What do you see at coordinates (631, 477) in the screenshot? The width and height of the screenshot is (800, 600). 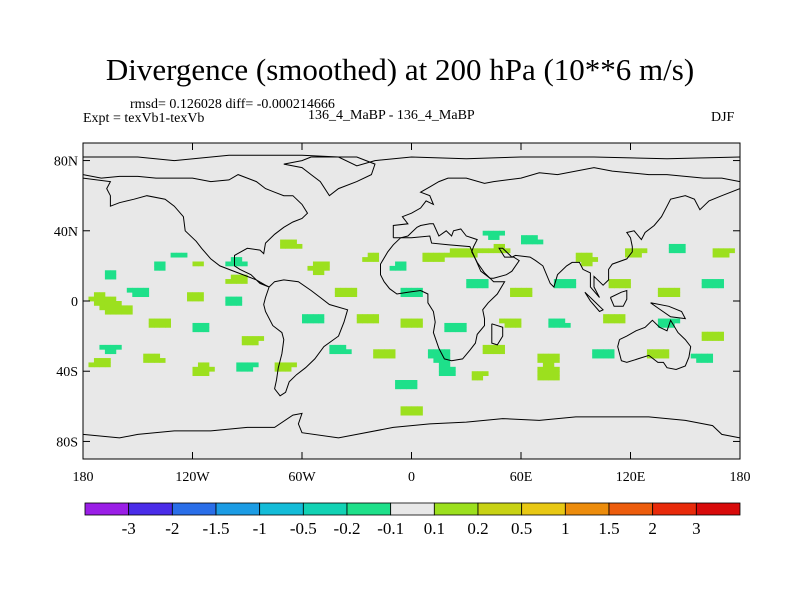 I see `x-tick-label: 120E` at bounding box center [631, 477].